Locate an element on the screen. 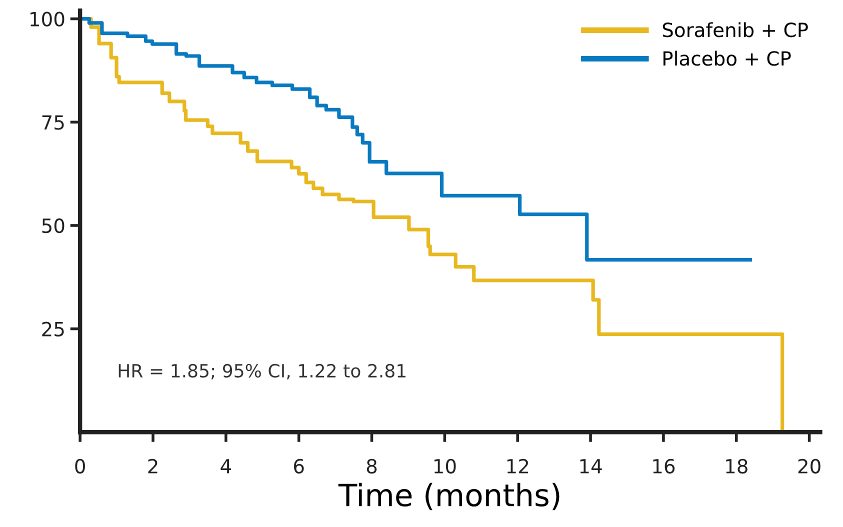  x-tick-label: 0 is located at coordinates (80, 466).